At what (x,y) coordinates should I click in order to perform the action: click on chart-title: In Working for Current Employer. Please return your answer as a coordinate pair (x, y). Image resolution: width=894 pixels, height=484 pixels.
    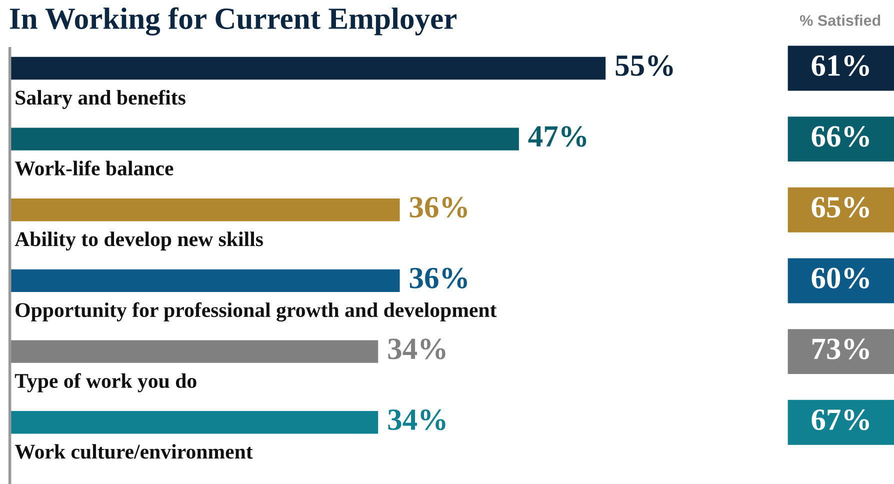
    Looking at the image, I should click on (233, 21).